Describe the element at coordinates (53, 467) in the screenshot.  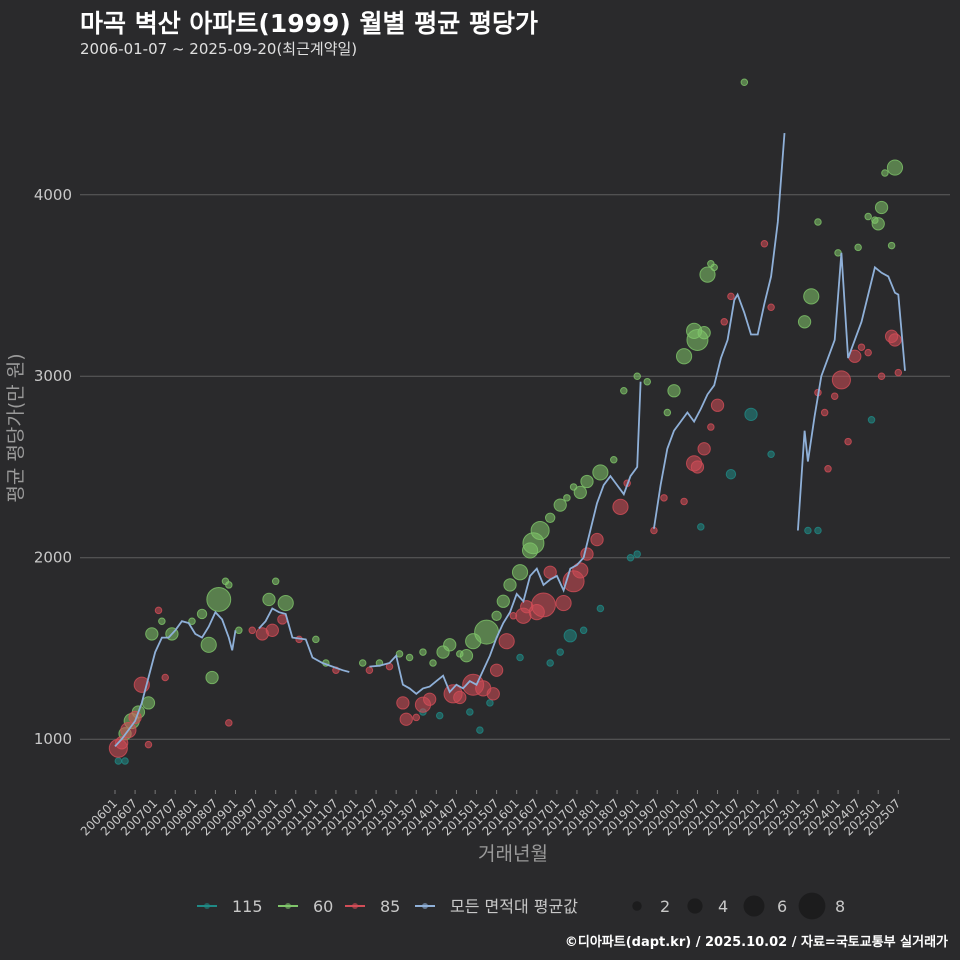
I see `y-tick-labels: 1000 2000 3000 4000` at that location.